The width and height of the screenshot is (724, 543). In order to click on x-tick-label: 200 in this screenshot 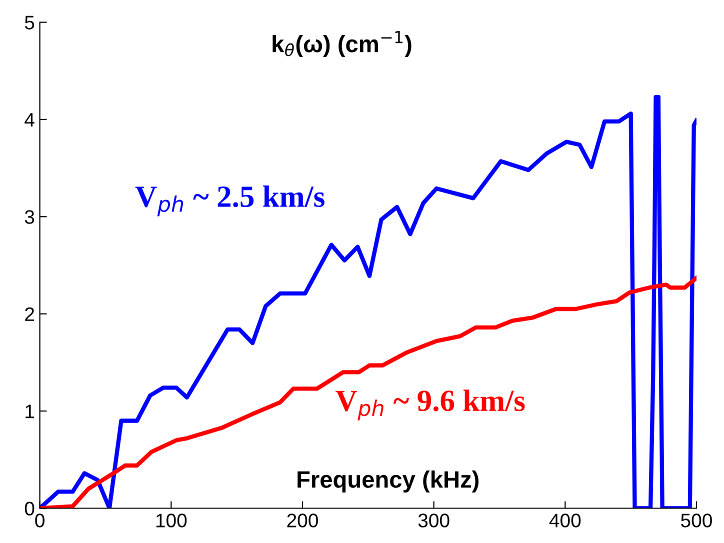, I will do `click(302, 521)`.